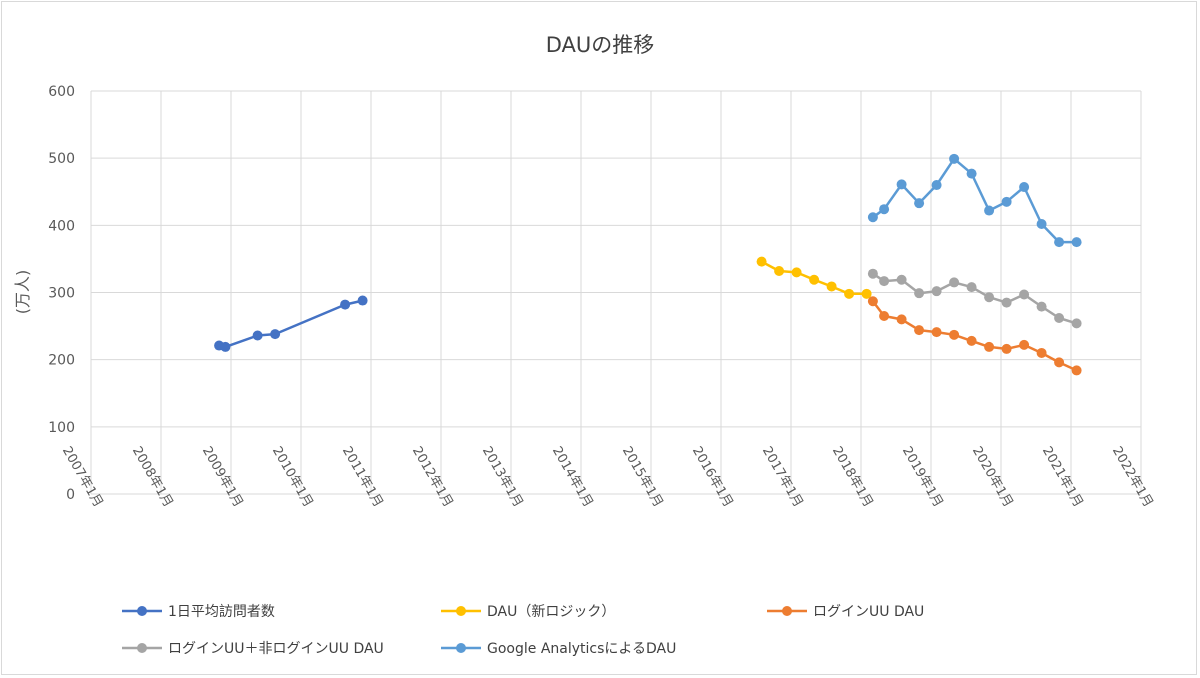 The width and height of the screenshot is (1200, 678). I want to click on chart-title: DAUの推移, so click(600, 45).